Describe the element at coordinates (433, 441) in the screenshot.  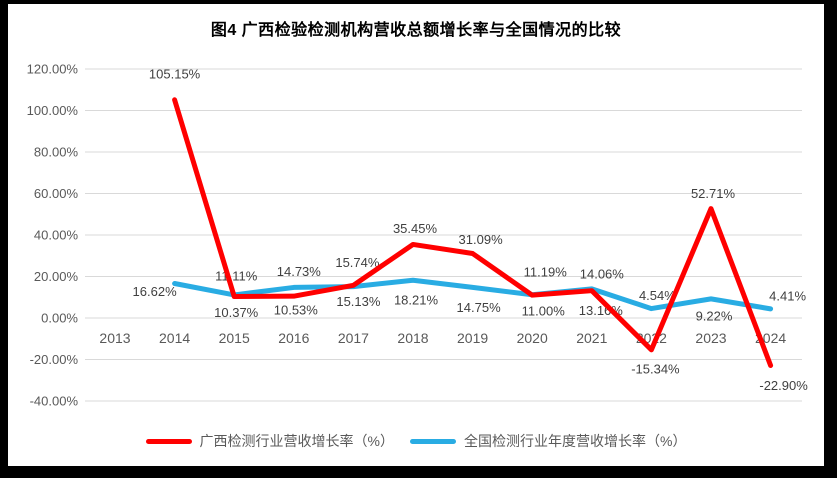
I see `legend-swatch-blue-line` at that location.